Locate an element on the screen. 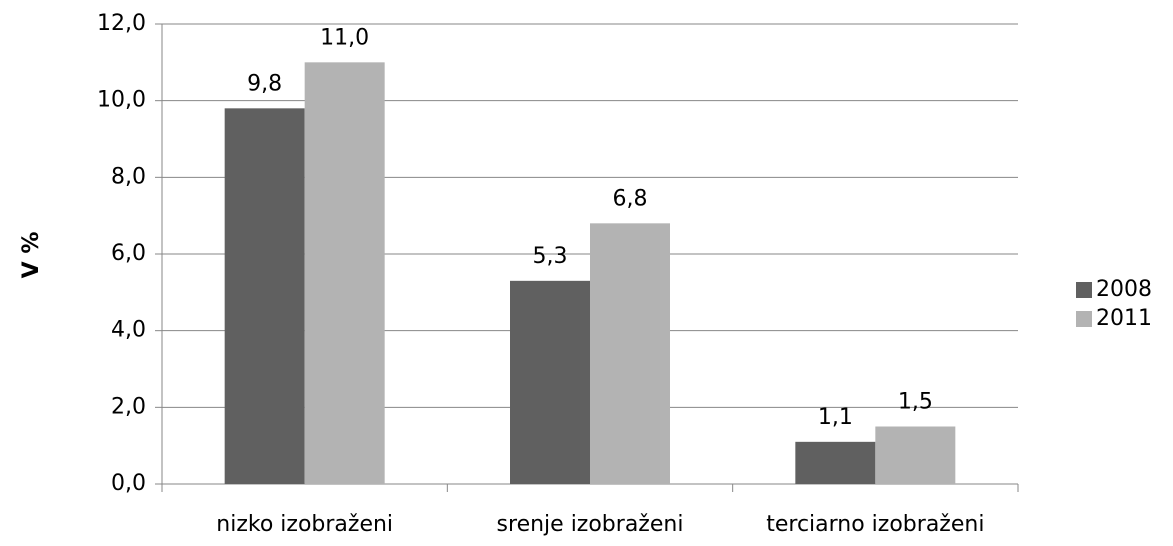 The height and width of the screenshot is (546, 1173). y-tick-label: 8,0 is located at coordinates (128, 176).